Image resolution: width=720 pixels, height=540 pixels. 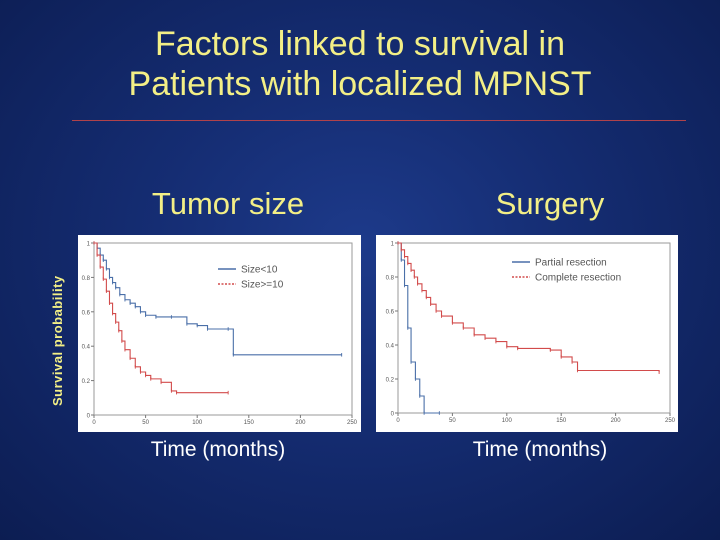 I want to click on surgery-y-tick-label: 0.6, so click(x=390, y=313).